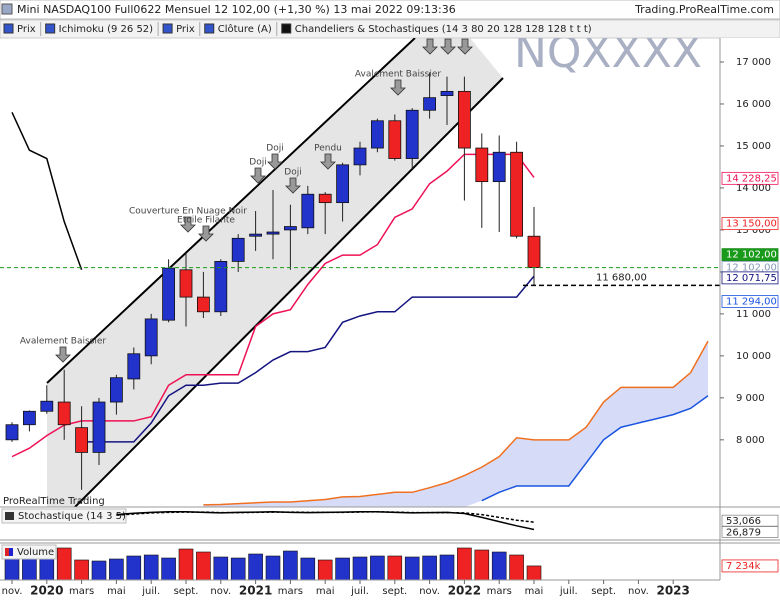  Describe the element at coordinates (188, 212) in the screenshot. I see `pattern-label: Couverture En Nuage Noir` at that location.